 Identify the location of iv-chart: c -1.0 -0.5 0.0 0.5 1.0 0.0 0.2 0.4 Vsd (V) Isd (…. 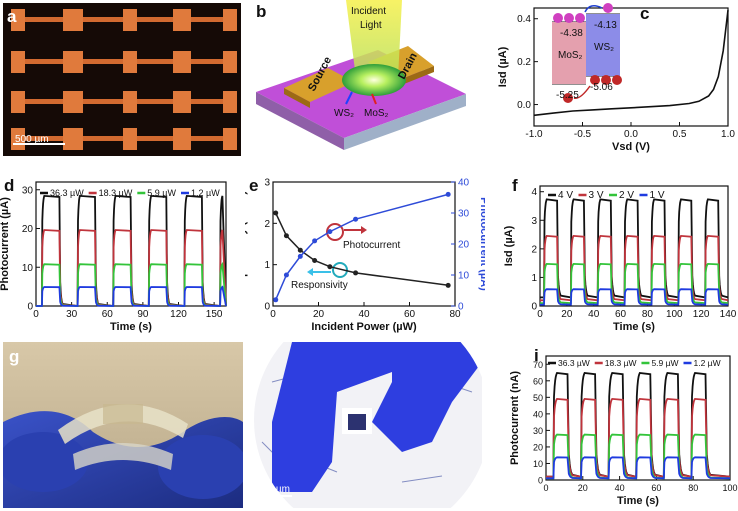
(616, 78).